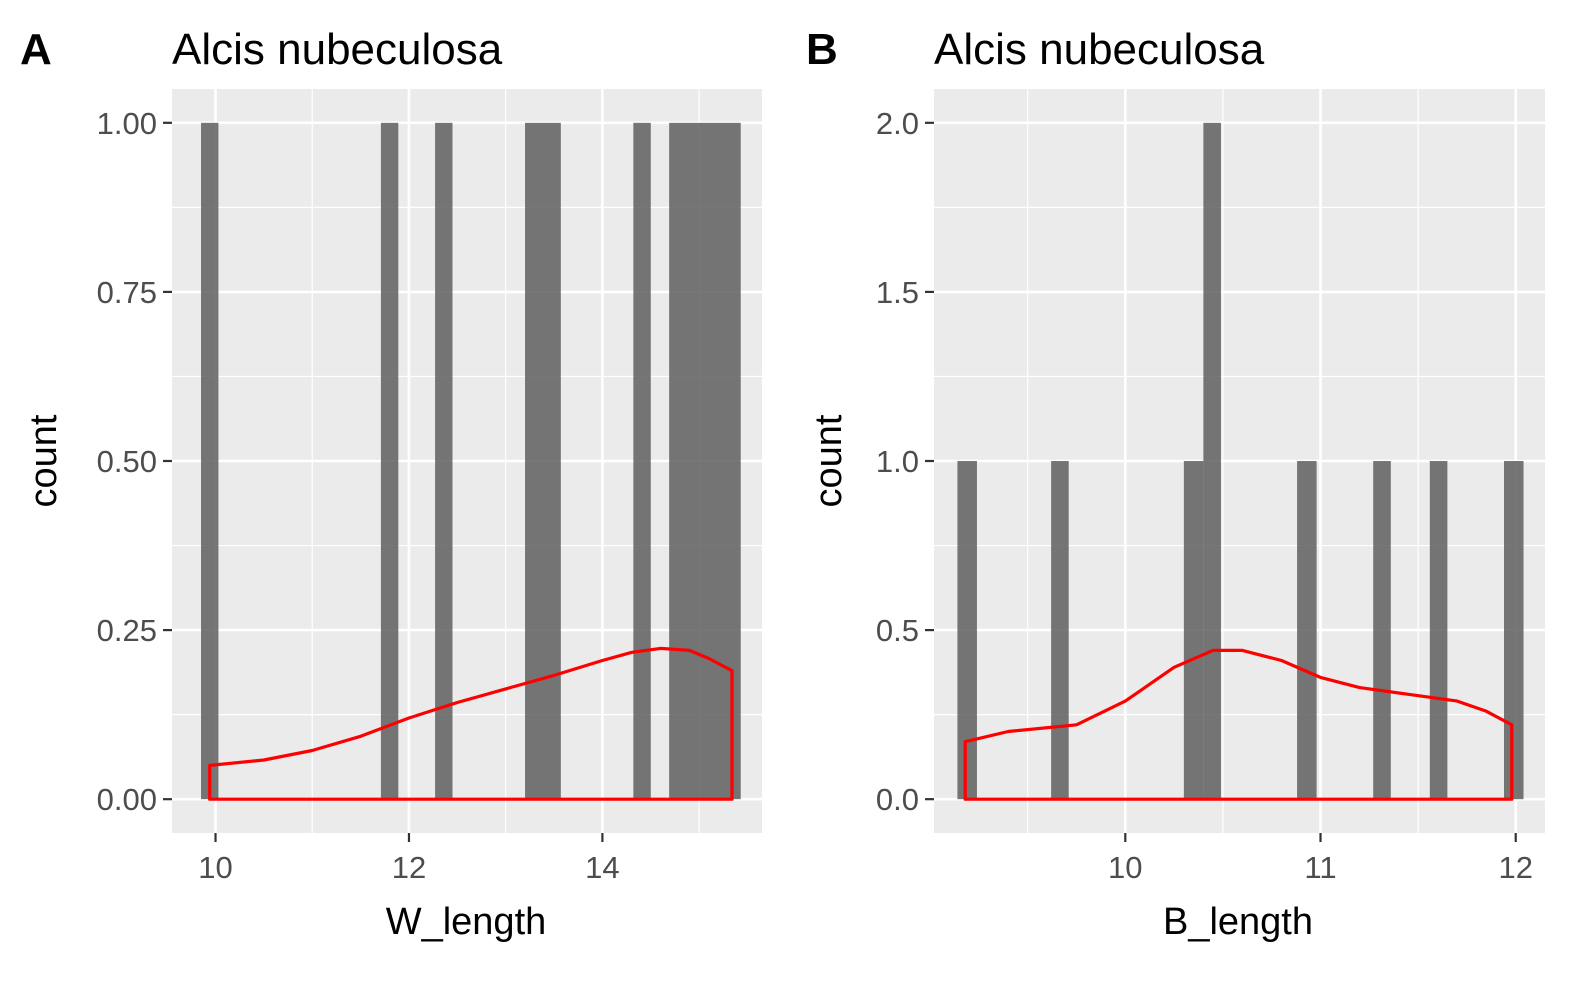 This screenshot has width=1593, height=984. What do you see at coordinates (127, 461) in the screenshot?
I see `y-tick-label: 0.50` at bounding box center [127, 461].